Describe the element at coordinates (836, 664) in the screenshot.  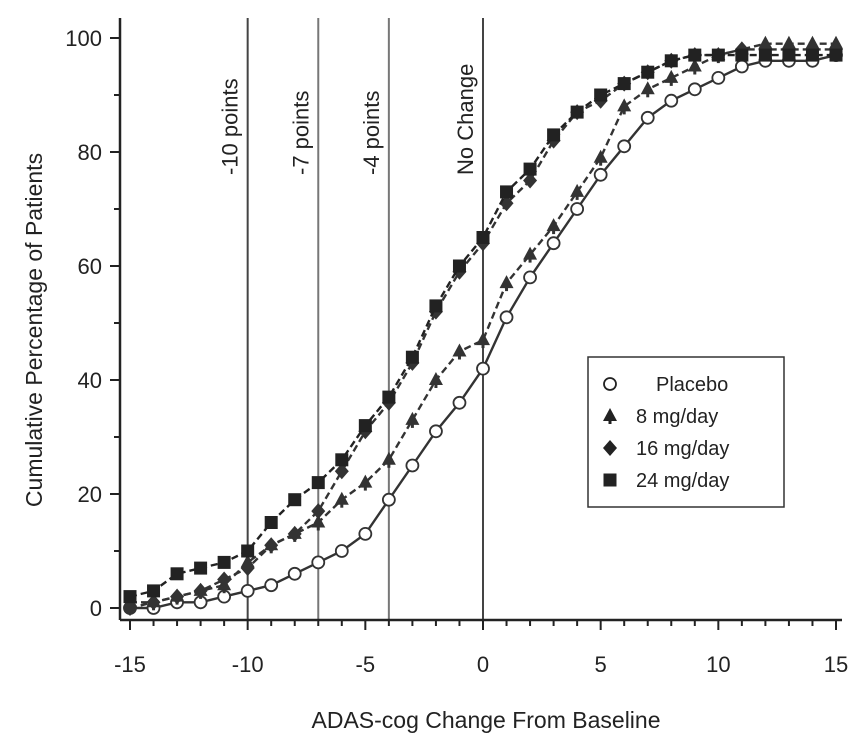
I see `x-tick-label: 15` at that location.